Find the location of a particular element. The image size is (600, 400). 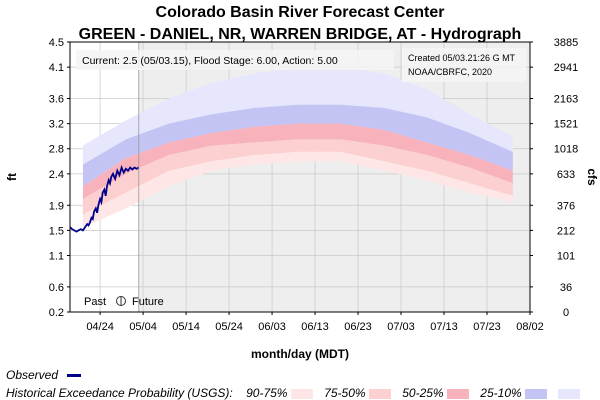

y-tick-left: 0.6 is located at coordinates (56, 288).